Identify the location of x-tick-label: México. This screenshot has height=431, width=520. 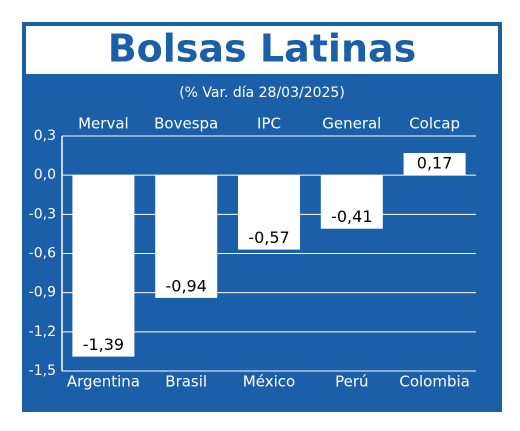
(269, 382).